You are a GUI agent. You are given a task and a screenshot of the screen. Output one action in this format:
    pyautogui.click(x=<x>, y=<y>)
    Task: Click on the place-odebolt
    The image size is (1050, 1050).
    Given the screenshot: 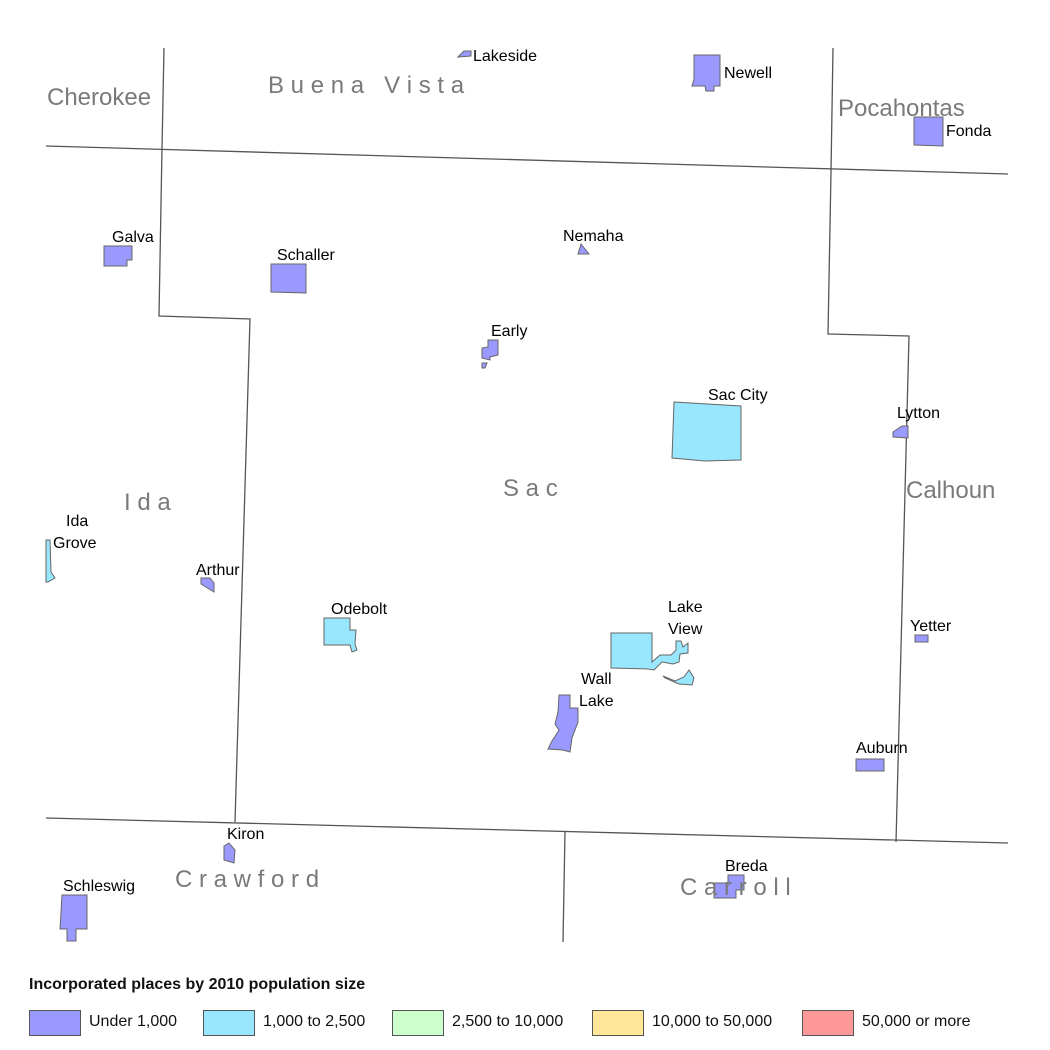 What is the action you would take?
    pyautogui.click(x=340, y=635)
    